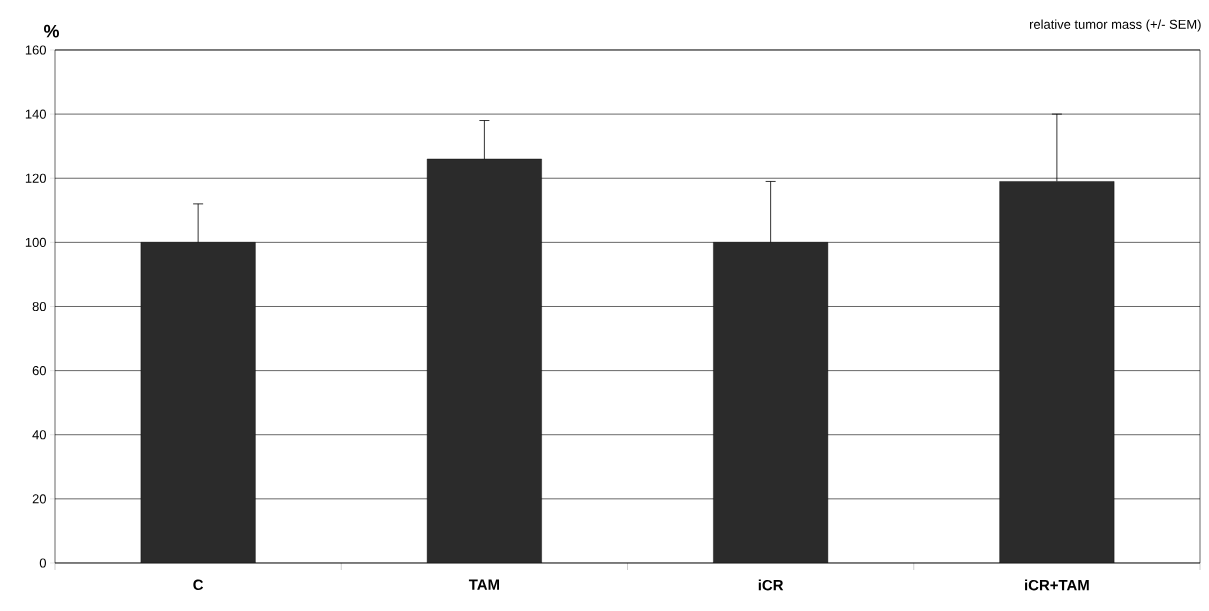  I want to click on chart-title: relative tumor mass (+/- SEM), so click(1115, 25).